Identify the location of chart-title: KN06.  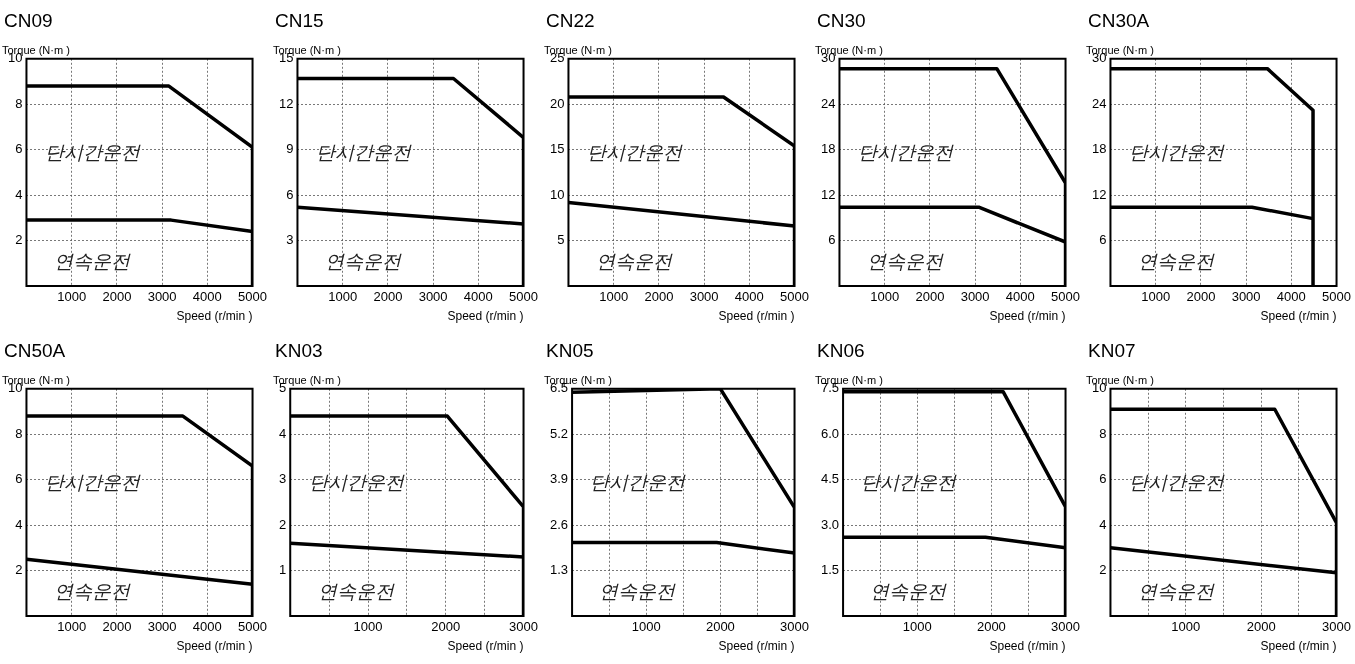
(841, 350).